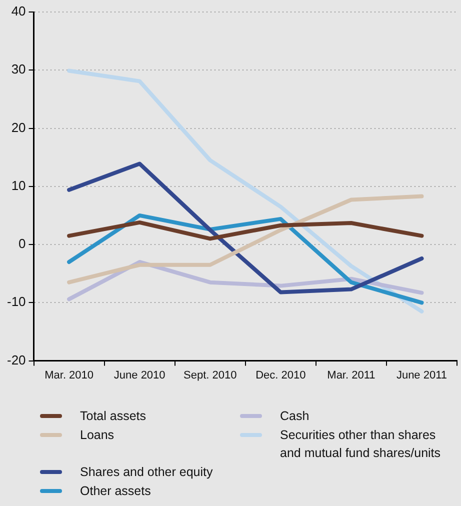 The height and width of the screenshot is (506, 461). Describe the element at coordinates (113, 416) in the screenshot. I see `legend-label: Total assets` at that location.